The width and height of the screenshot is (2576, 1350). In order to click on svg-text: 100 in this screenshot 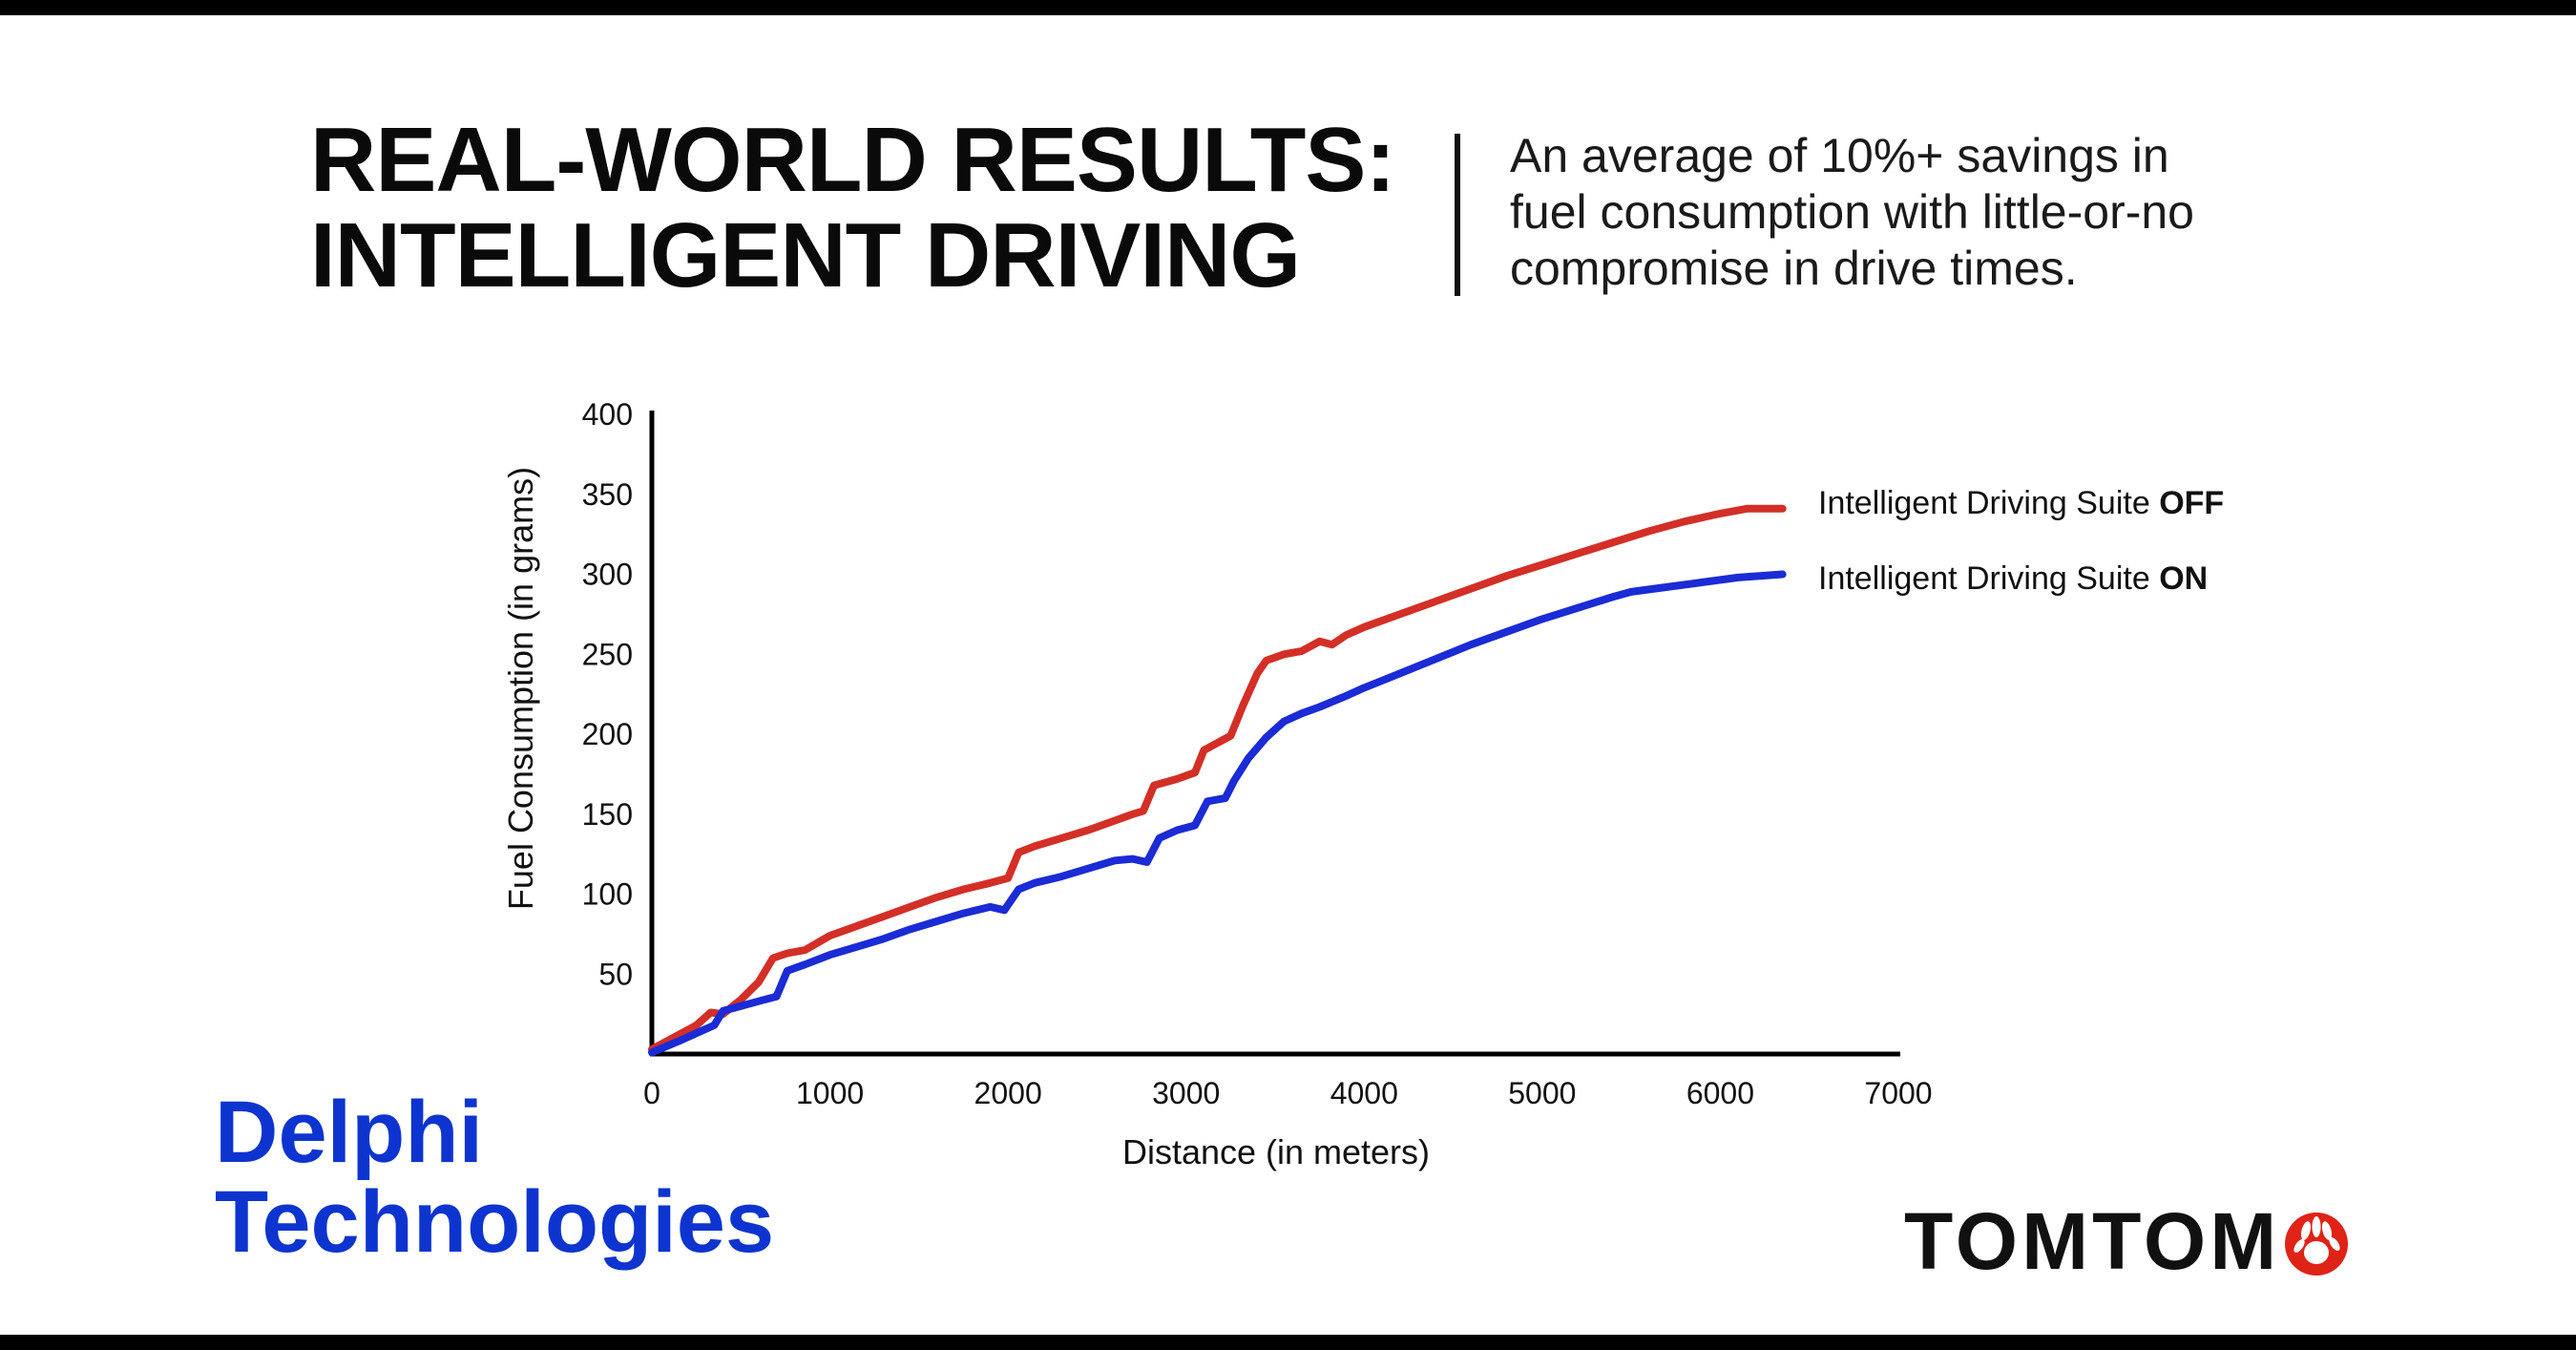, I will do `click(607, 894)`.